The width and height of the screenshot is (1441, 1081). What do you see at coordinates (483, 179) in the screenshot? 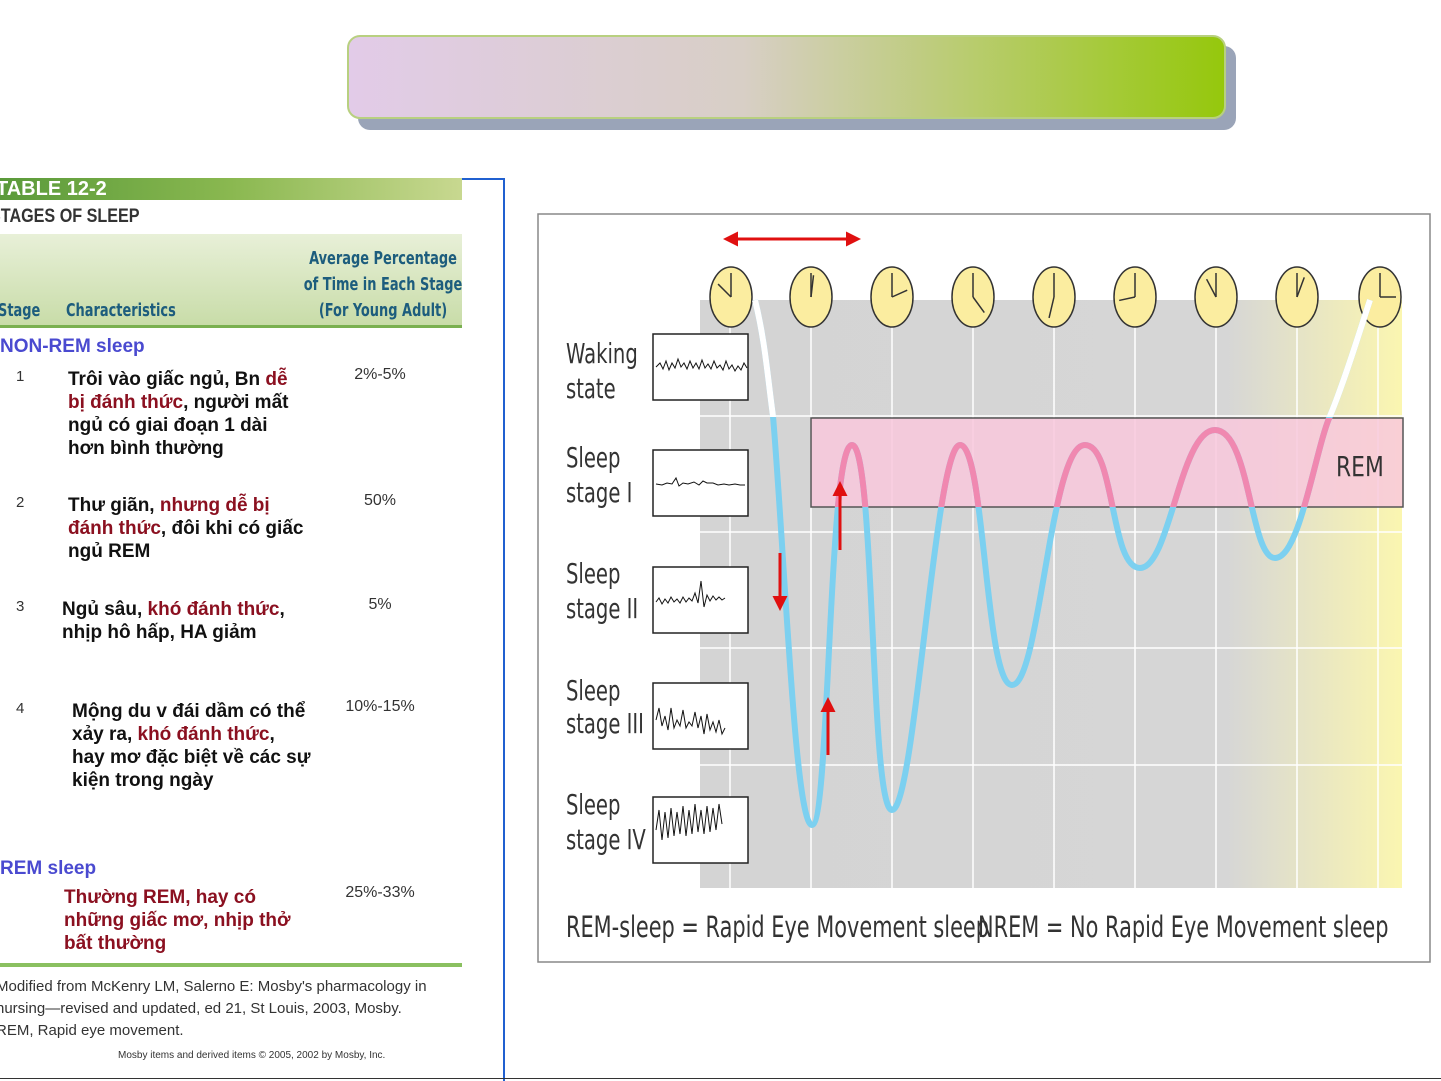
I see `panel-border-top` at bounding box center [483, 179].